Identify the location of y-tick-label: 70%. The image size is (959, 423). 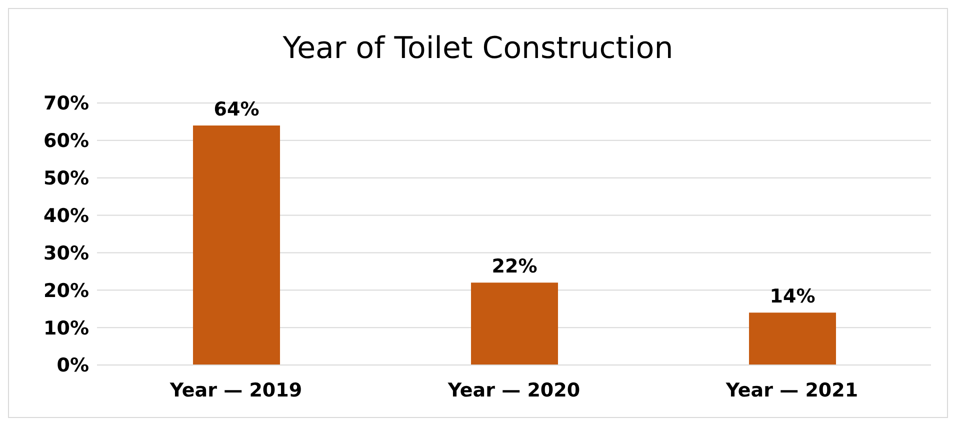
(66, 103).